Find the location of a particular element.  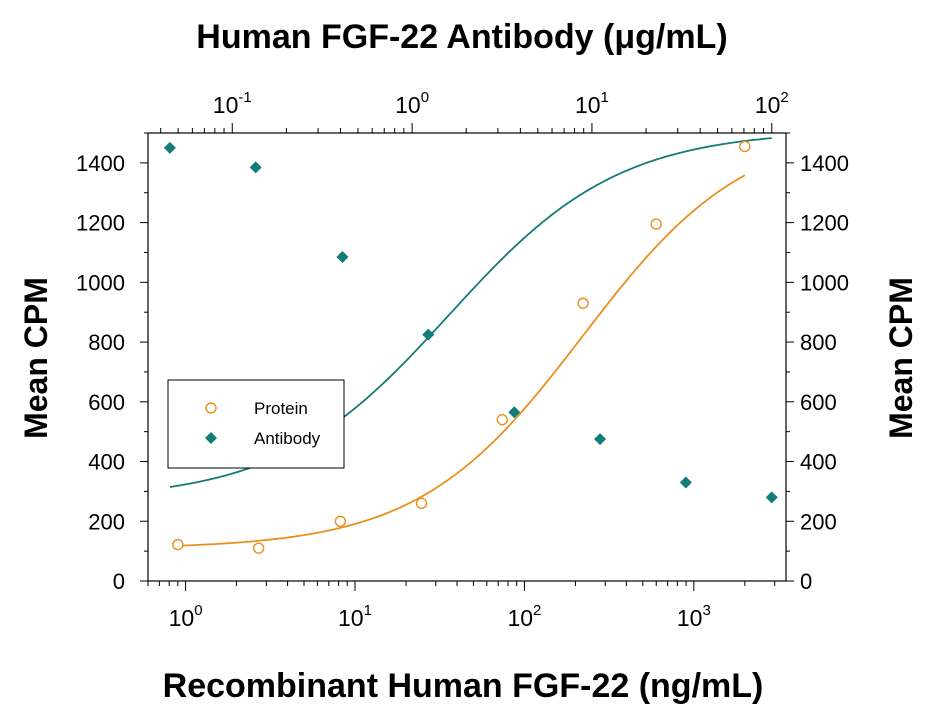

top-axis-tick-label: 10¹ is located at coordinates (592, 103).